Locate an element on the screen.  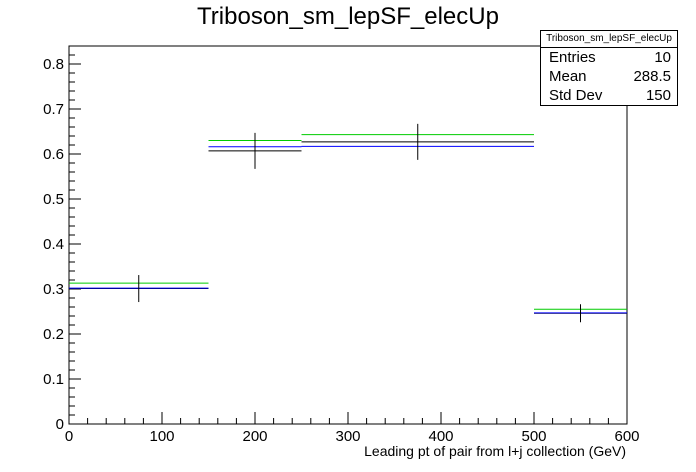
stats-std-row: Std Dev 150 is located at coordinates (609, 95).